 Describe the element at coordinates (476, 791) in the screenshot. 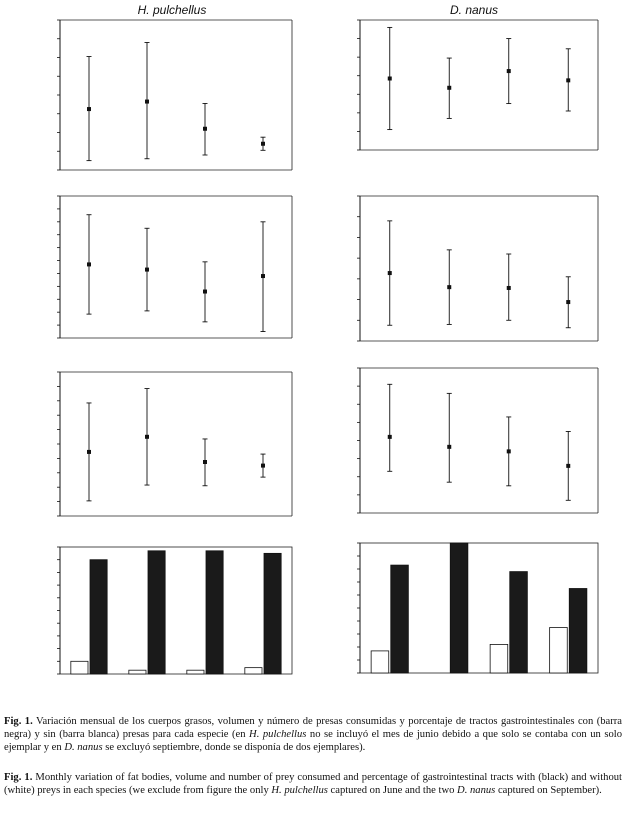

I see `caption-en-run: D. nanus` at that location.